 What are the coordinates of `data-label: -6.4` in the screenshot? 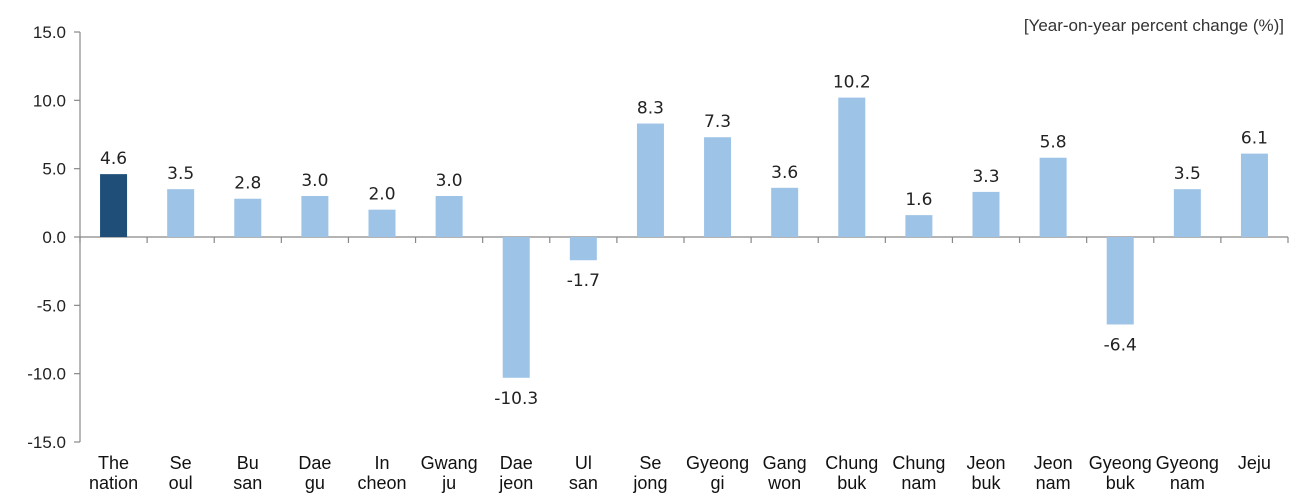 It's located at (1120, 345).